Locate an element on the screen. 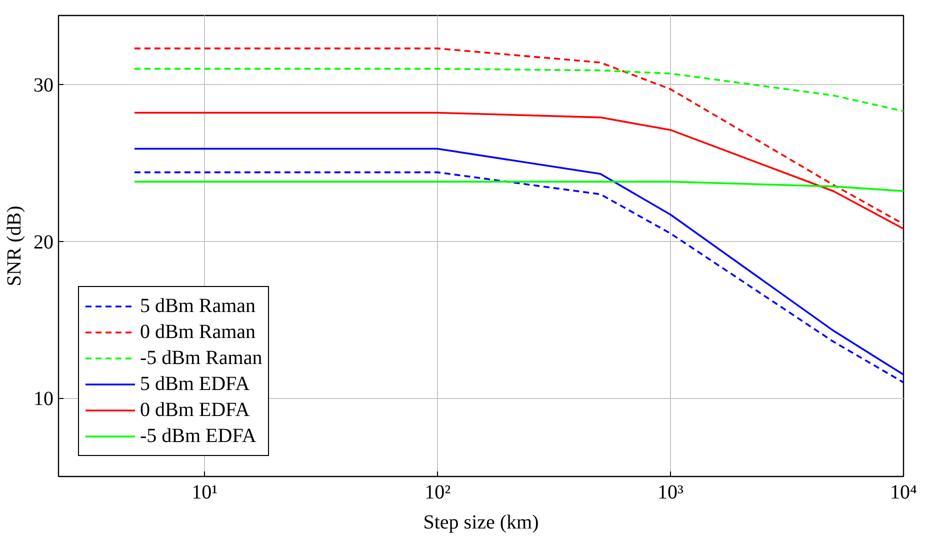 The height and width of the screenshot is (536, 933). x-tick-label: 10¹ is located at coordinates (205, 493).